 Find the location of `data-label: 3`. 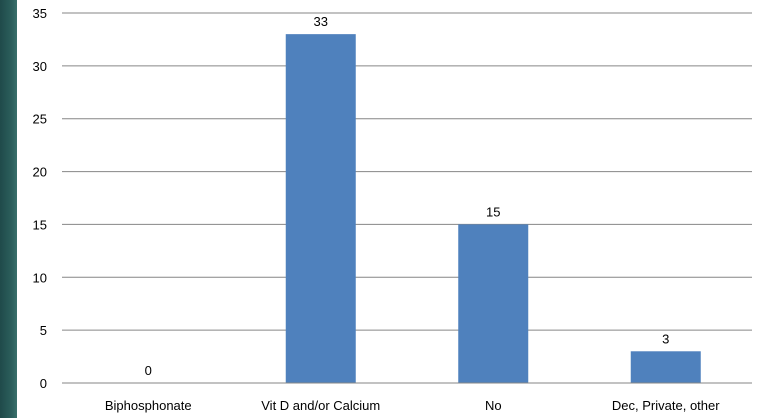

data-label: 3 is located at coordinates (665, 338).